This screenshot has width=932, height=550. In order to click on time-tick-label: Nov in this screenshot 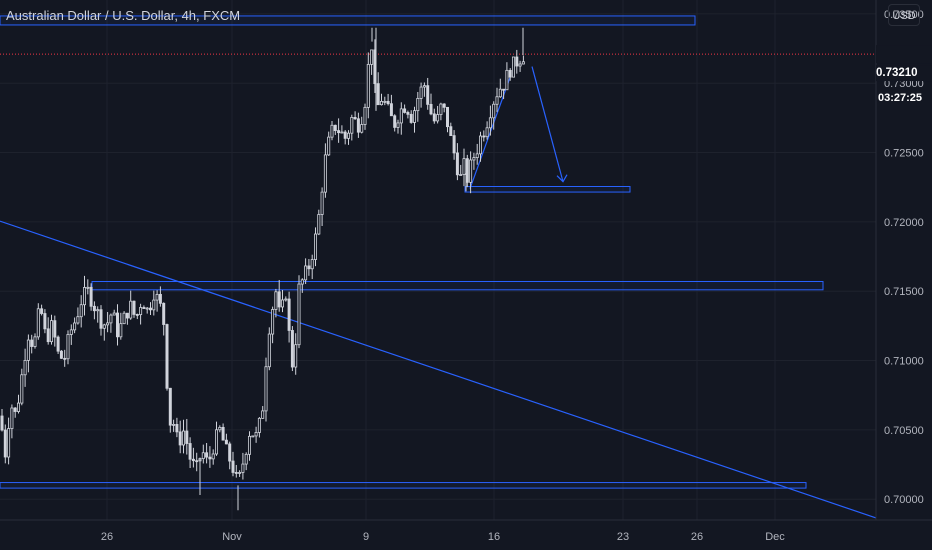, I will do `click(232, 537)`.